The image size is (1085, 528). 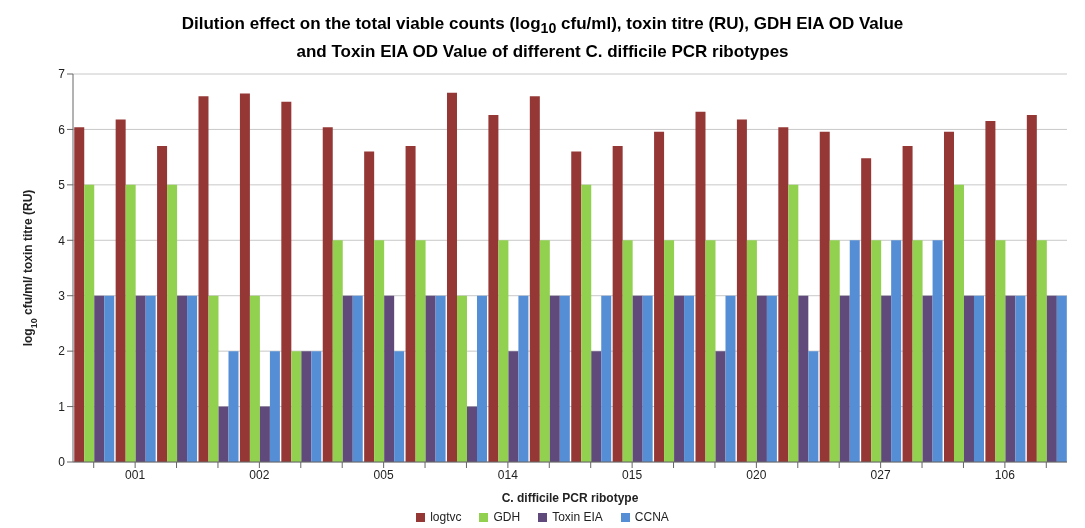 I want to click on x-tick-label: 106, so click(x=1005, y=474).